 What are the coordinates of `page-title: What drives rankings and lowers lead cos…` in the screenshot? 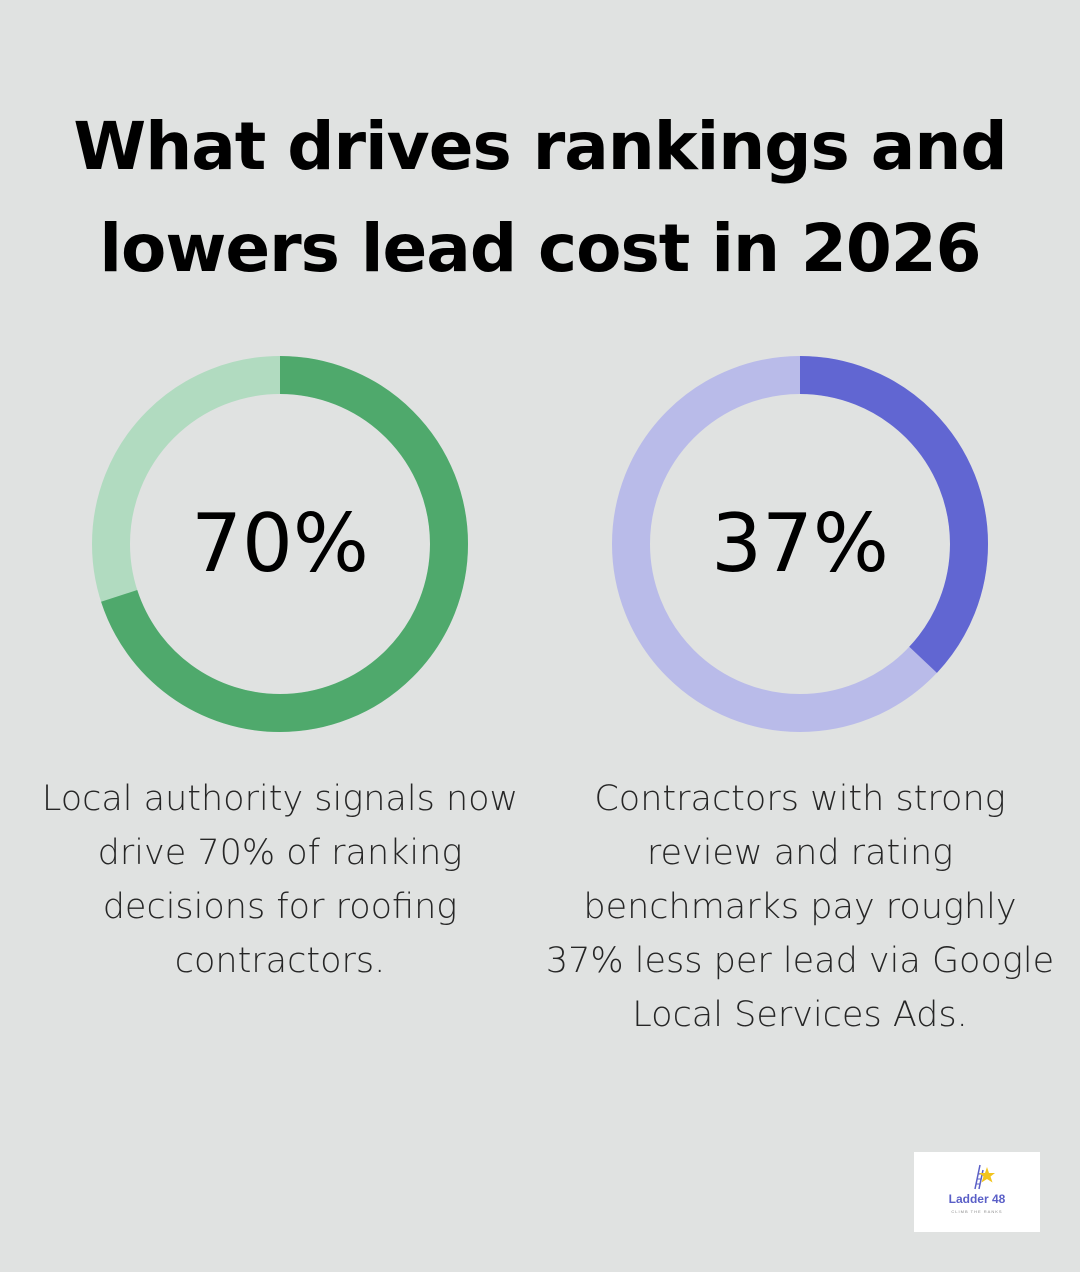 It's located at (540, 198).